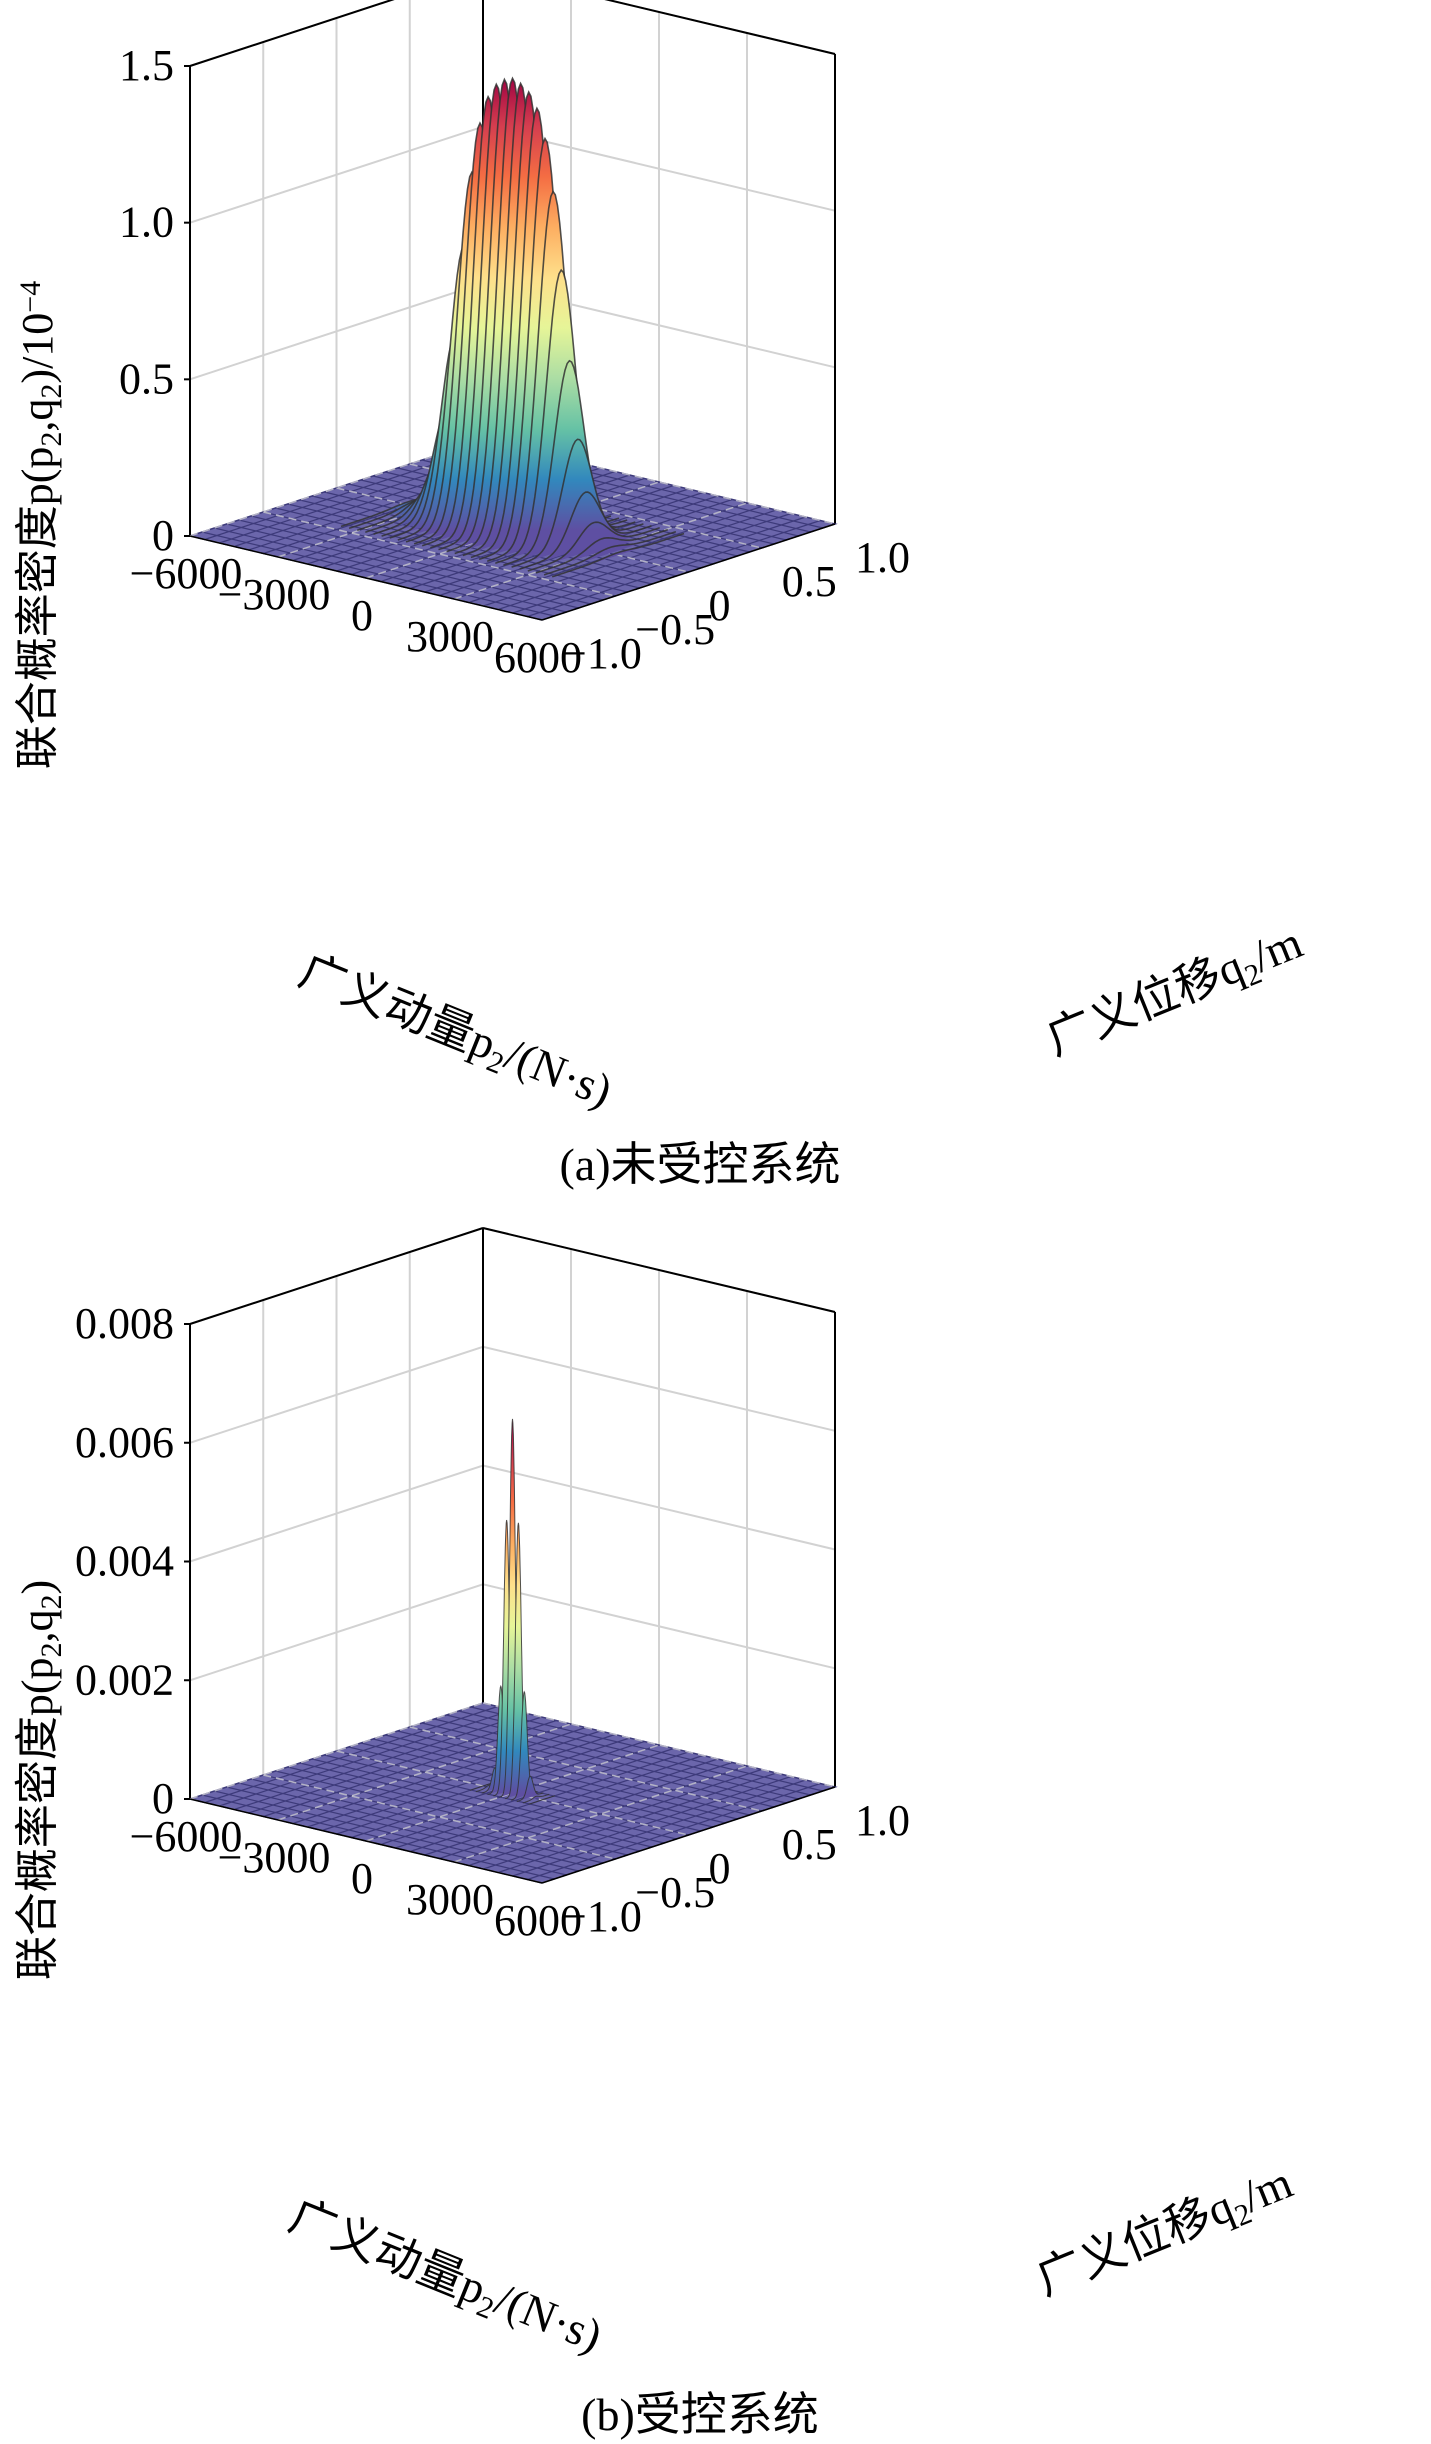 This screenshot has height=2444, width=1431. I want to click on z-tick-label: 1.0, so click(146, 222).